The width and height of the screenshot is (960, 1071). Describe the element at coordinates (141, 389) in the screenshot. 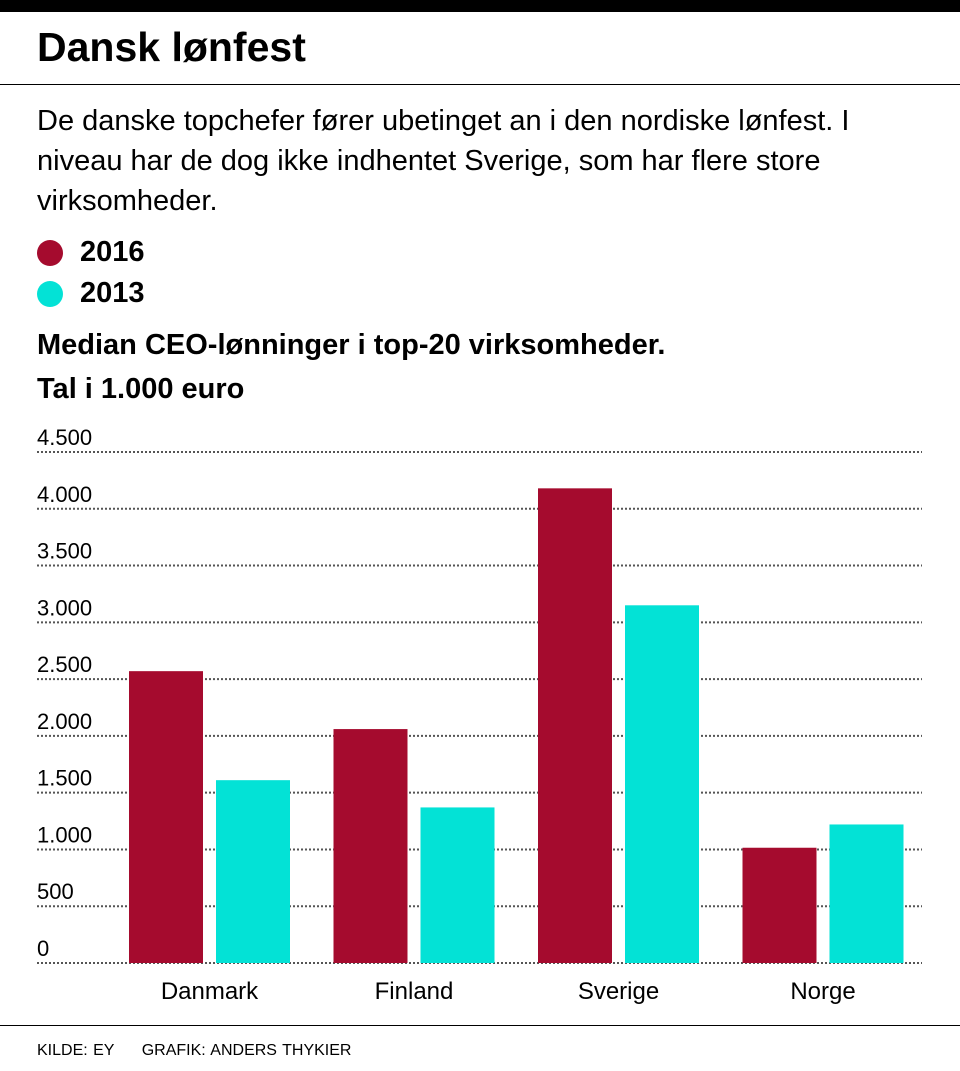

I see `chart-unit: Tal i 1.000 euro` at that location.